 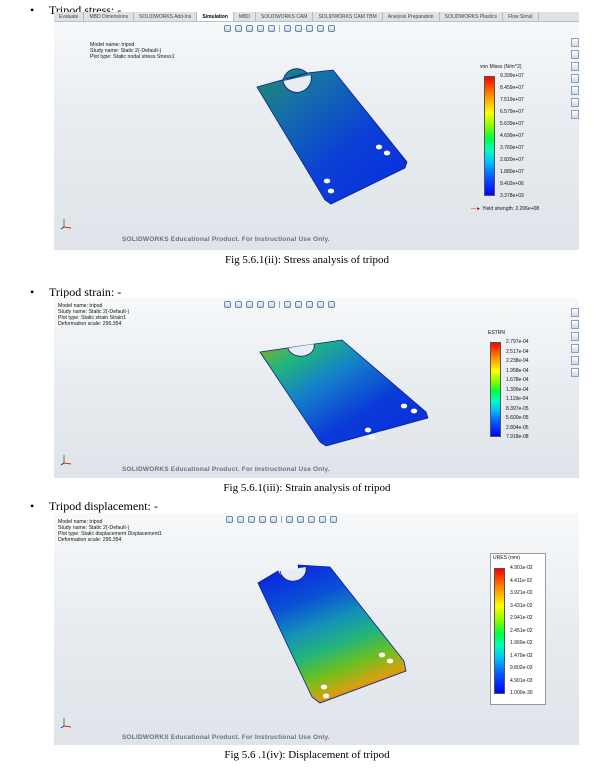 I want to click on legend-value: 1.000e-30, so click(x=521, y=693).